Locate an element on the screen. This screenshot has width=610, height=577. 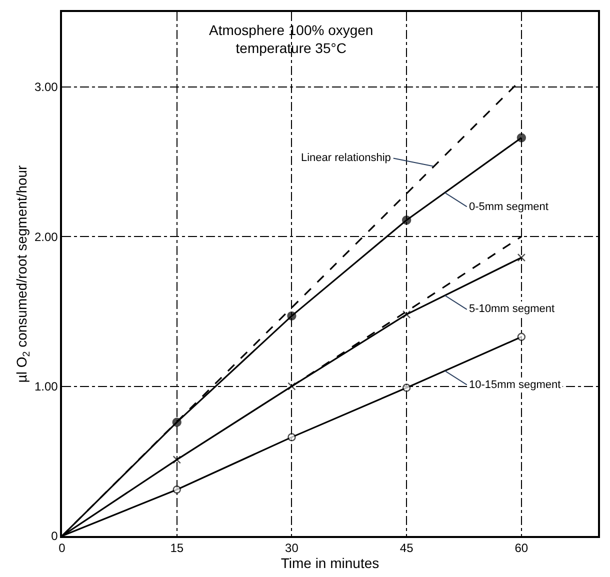
text: Atmosphere 100% oxygen temperature 35°C is located at coordinates (291, 39).